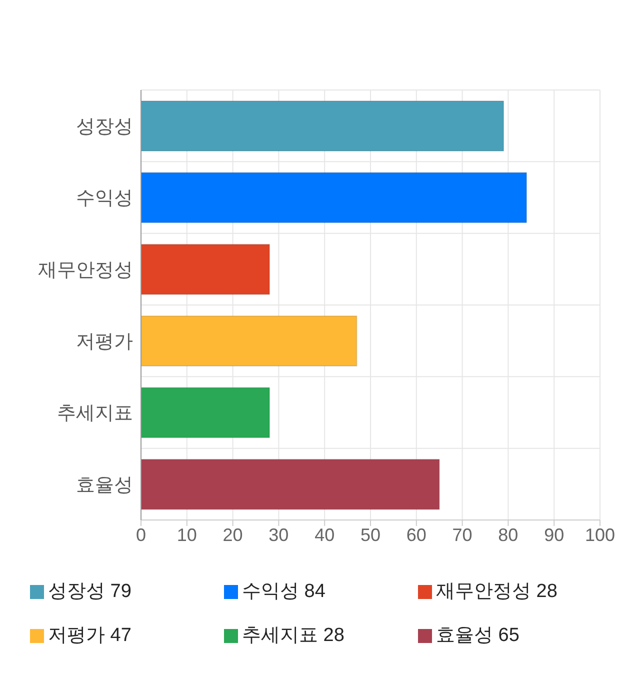  What do you see at coordinates (294, 636) in the screenshot?
I see `legend-label: 추세지표 28` at bounding box center [294, 636].